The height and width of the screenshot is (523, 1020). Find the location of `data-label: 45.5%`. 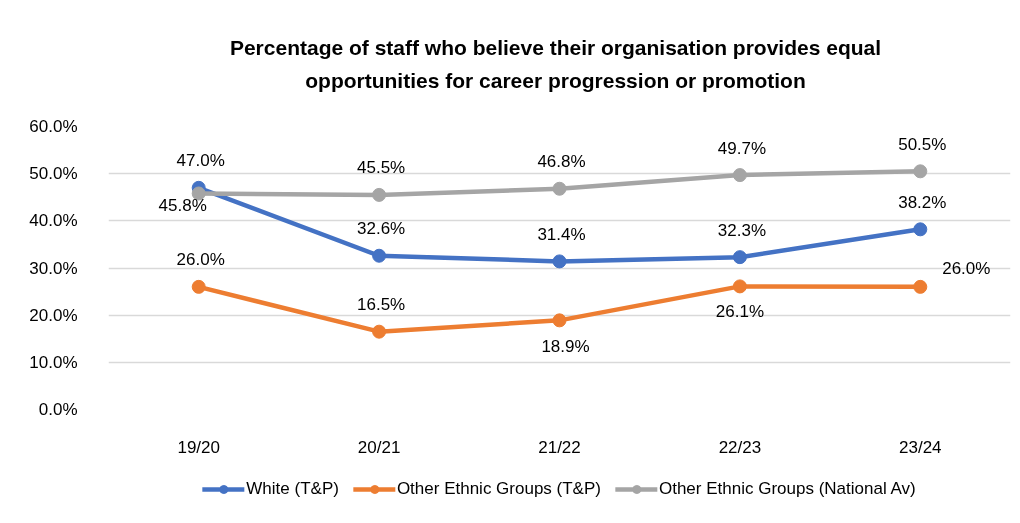

data-label: 45.5% is located at coordinates (381, 168).